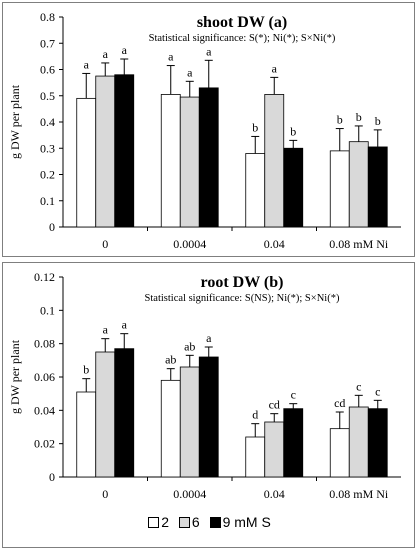 The height and width of the screenshot is (550, 420). Describe the element at coordinates (44, 410) in the screenshot. I see `y-tick-label: 0.04` at that location.